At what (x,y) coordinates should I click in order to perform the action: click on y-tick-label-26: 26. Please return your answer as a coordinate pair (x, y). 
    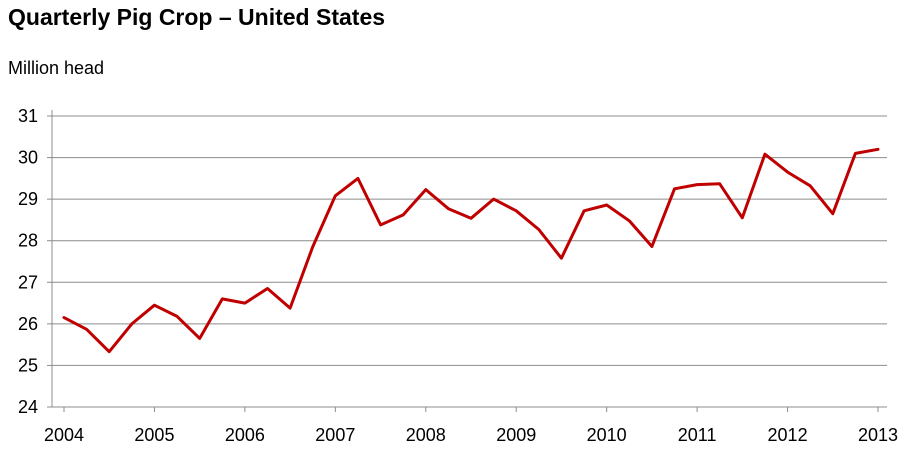
    Looking at the image, I should click on (28, 324).